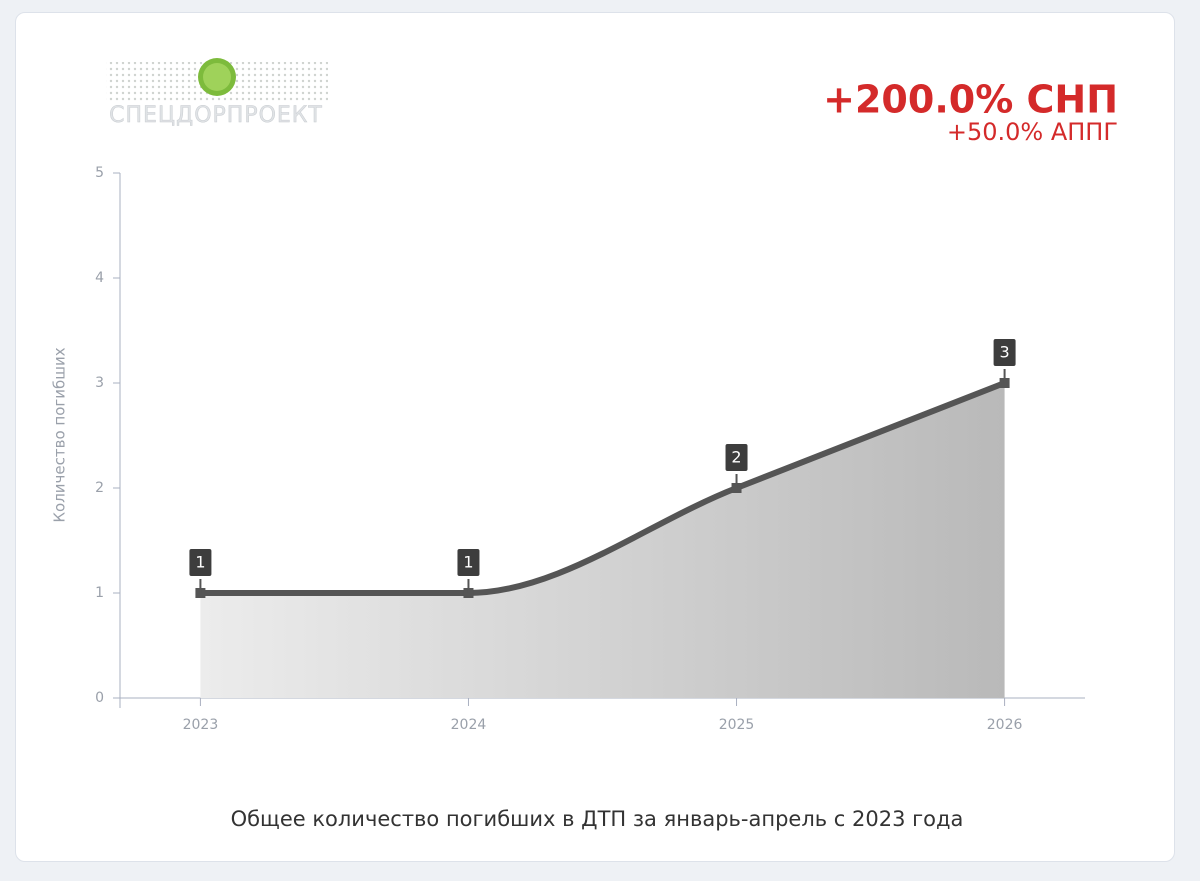  What do you see at coordinates (217, 77) in the screenshot?
I see `logo-circle-inner` at bounding box center [217, 77].